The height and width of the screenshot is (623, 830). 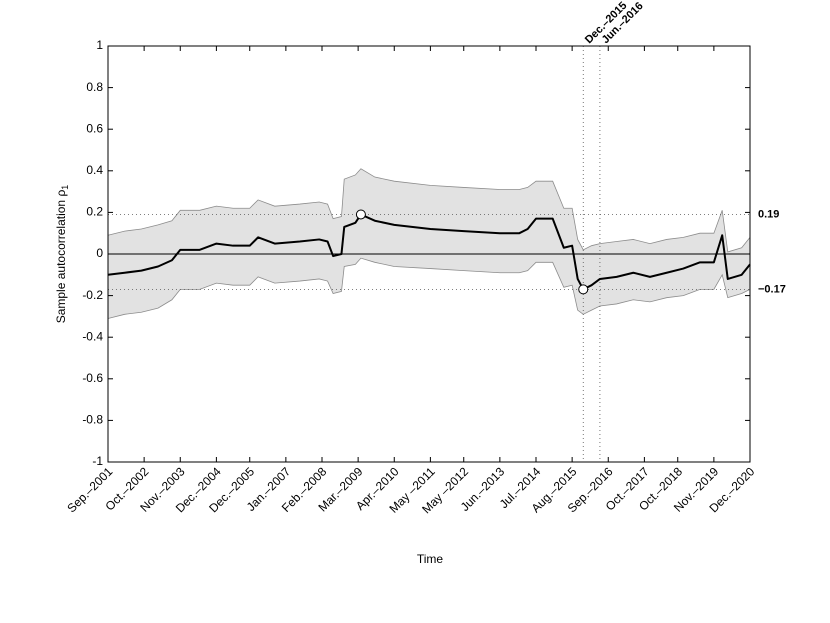 What do you see at coordinates (94, 87) in the screenshot?
I see `y-tick-label: 0.8` at bounding box center [94, 87].